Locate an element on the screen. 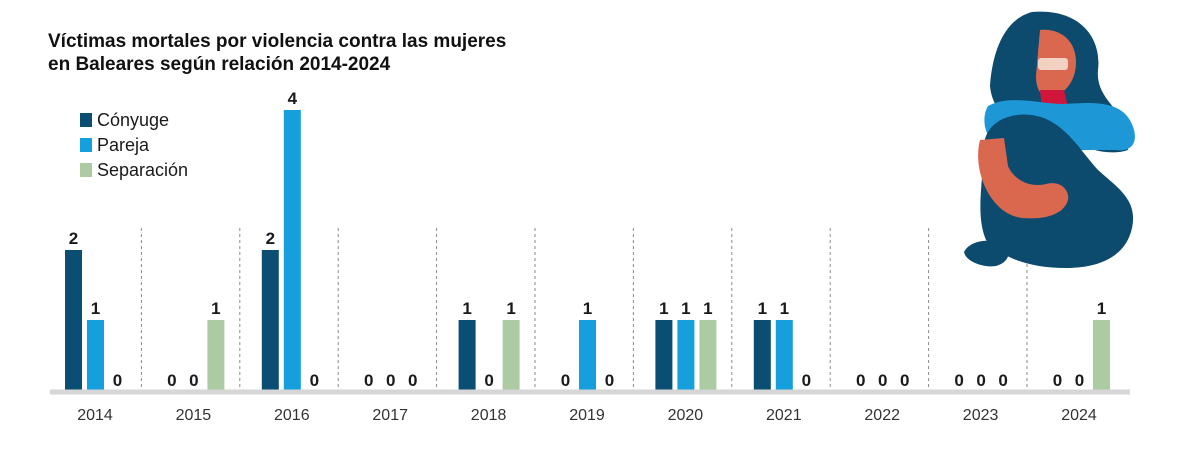 This screenshot has height=449, width=1200. value-label-2015-separación: 1 is located at coordinates (215, 308).